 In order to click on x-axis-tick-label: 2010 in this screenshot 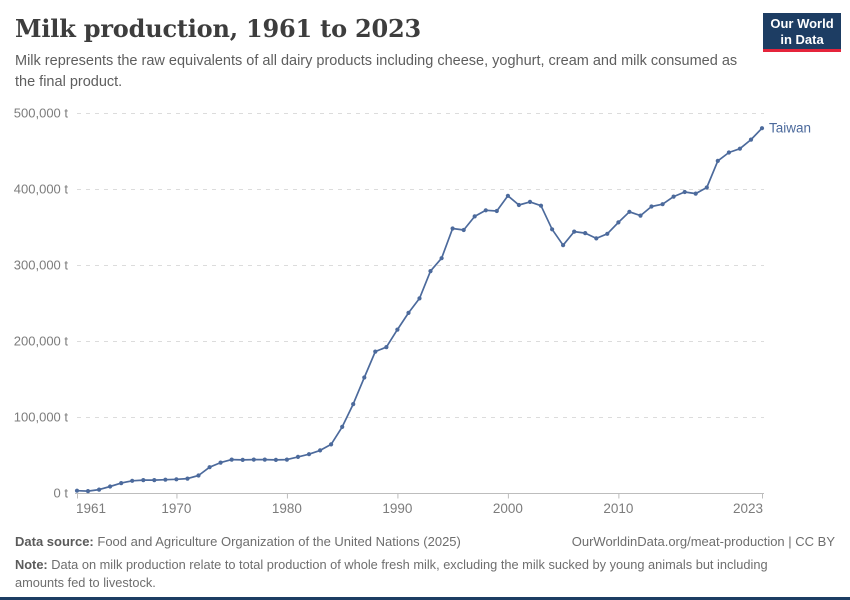, I will do `click(618, 508)`.